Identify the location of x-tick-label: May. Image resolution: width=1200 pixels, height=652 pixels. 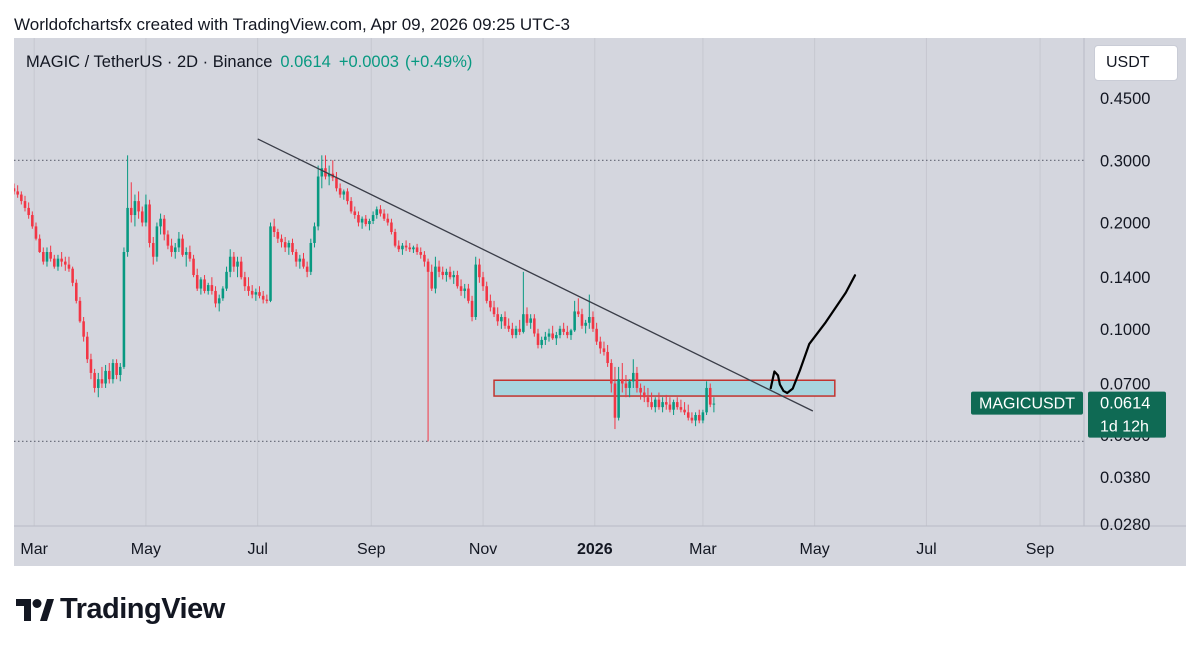
(815, 549).